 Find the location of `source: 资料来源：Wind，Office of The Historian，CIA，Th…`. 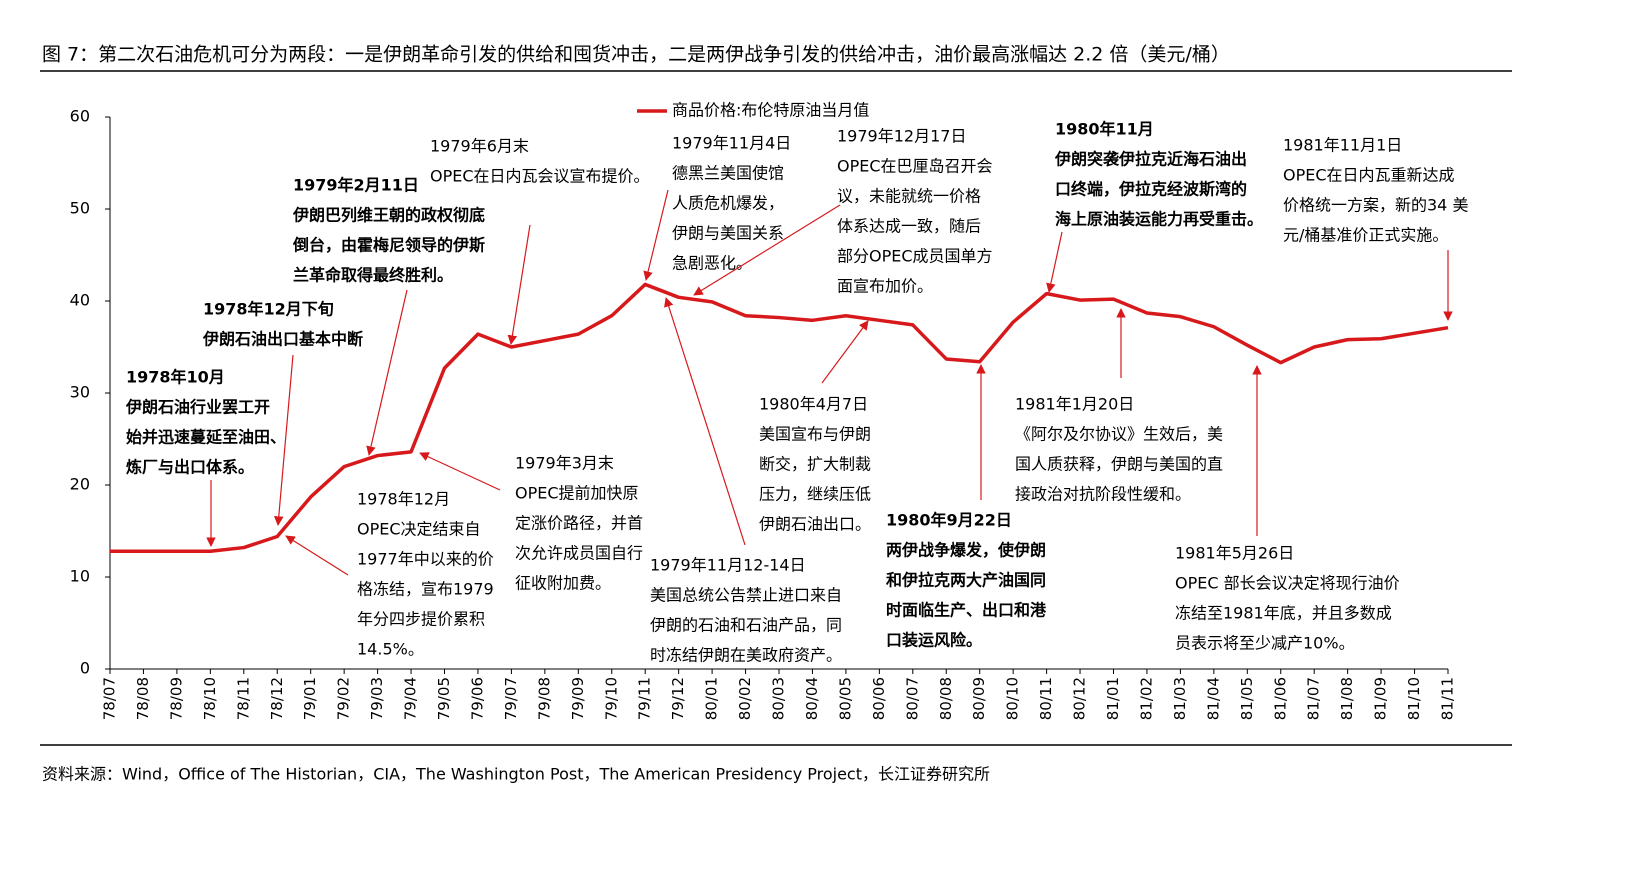

source: 资料来源：Wind，Office of The Historian，CIA，Th… is located at coordinates (516, 774).